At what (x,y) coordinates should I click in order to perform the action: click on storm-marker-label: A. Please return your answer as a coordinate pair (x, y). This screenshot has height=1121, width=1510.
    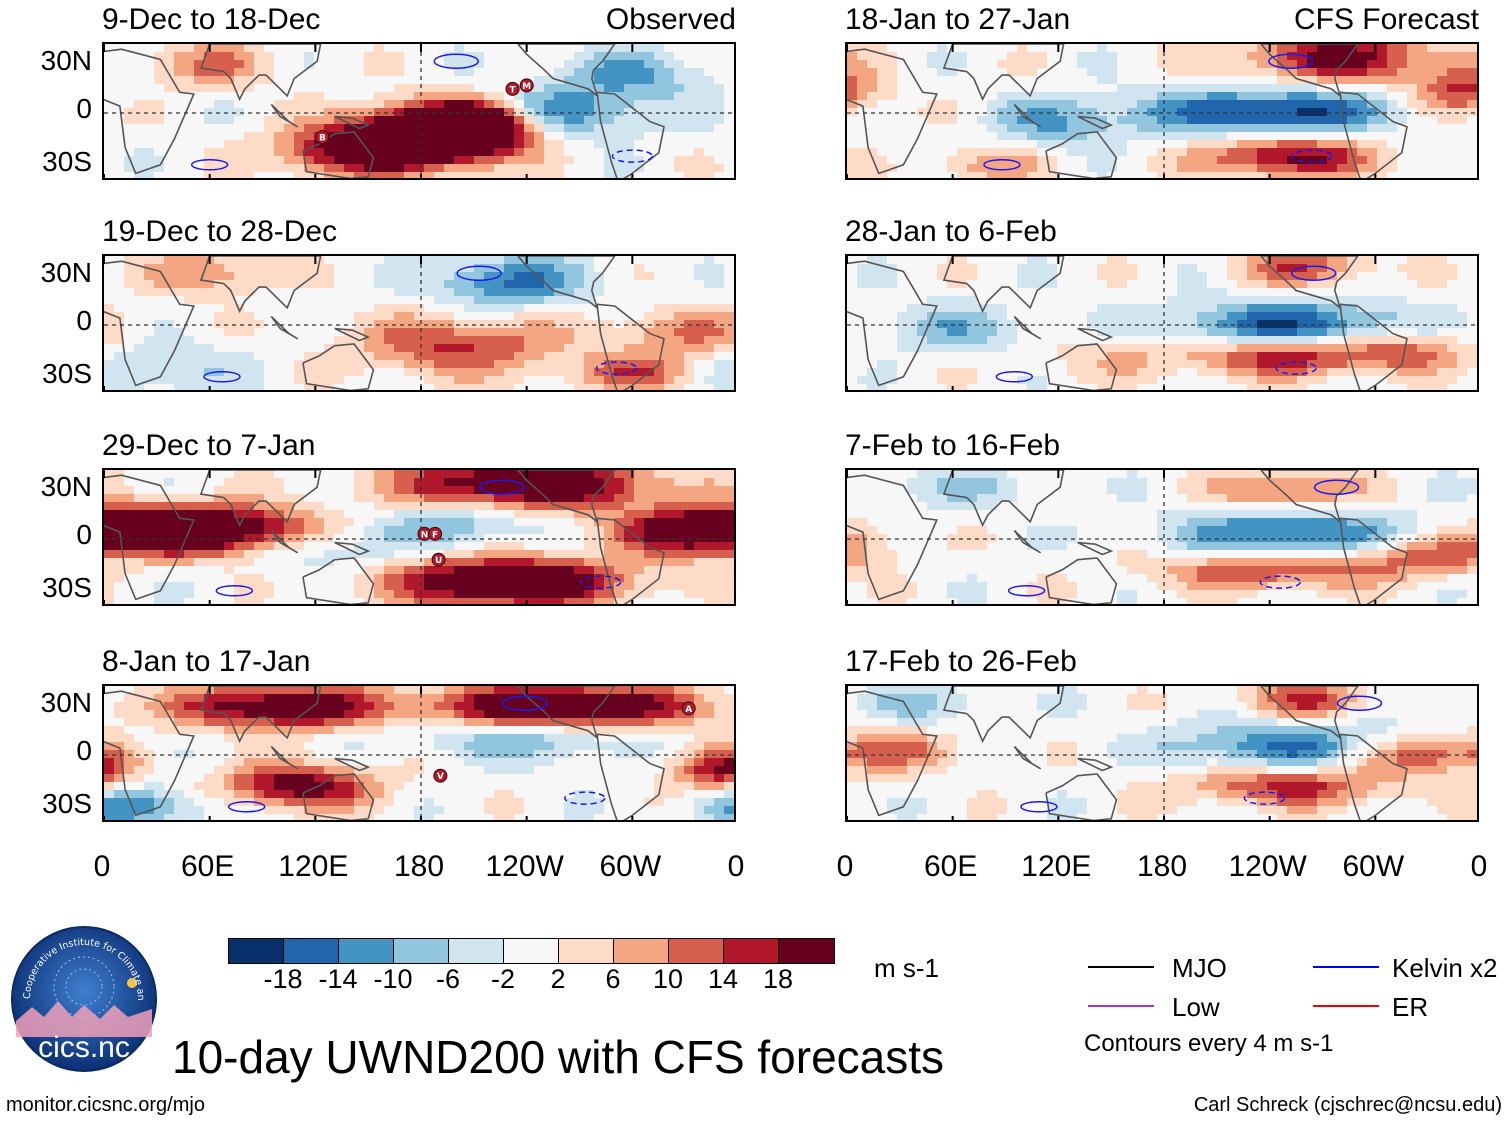
    Looking at the image, I should click on (688, 710).